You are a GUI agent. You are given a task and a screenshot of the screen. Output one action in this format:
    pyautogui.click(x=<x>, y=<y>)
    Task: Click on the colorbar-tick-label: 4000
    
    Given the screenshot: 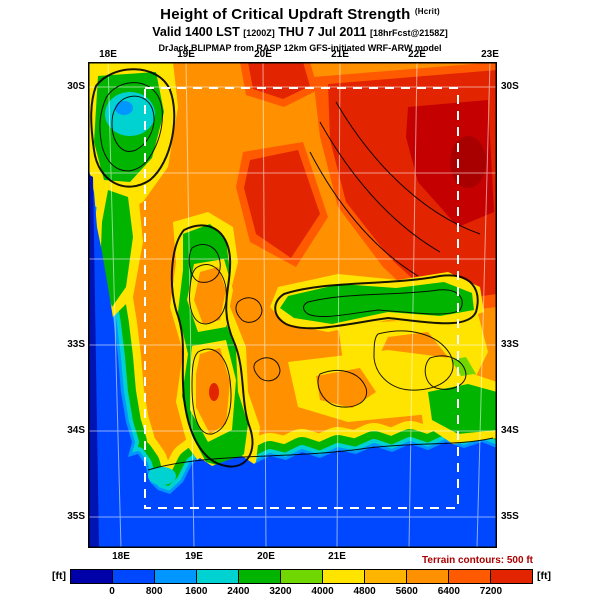 What is the action you would take?
    pyautogui.click(x=322, y=591)
    